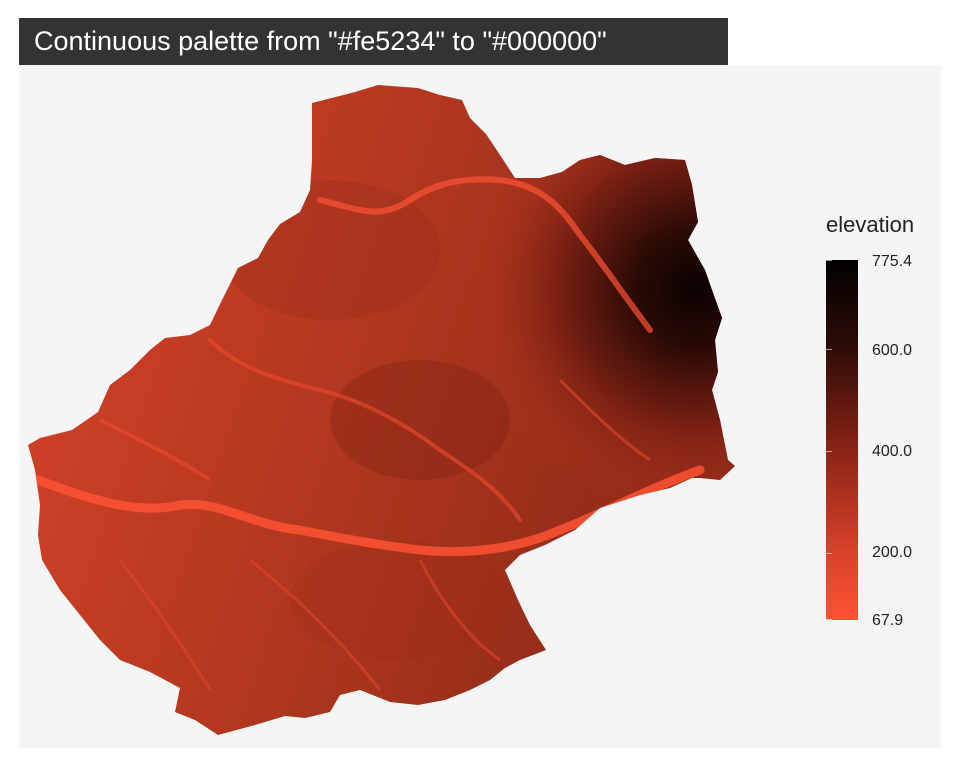 This screenshot has width=960, height=768. I want to click on legend-colorbar, so click(842, 440).